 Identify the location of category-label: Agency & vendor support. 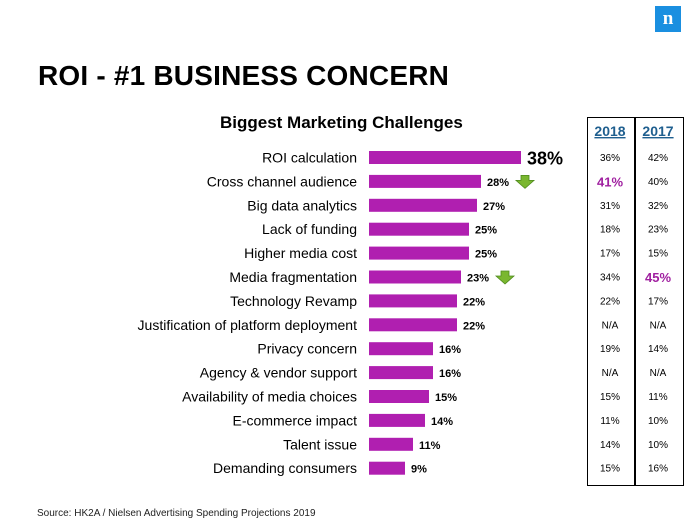
(278, 373).